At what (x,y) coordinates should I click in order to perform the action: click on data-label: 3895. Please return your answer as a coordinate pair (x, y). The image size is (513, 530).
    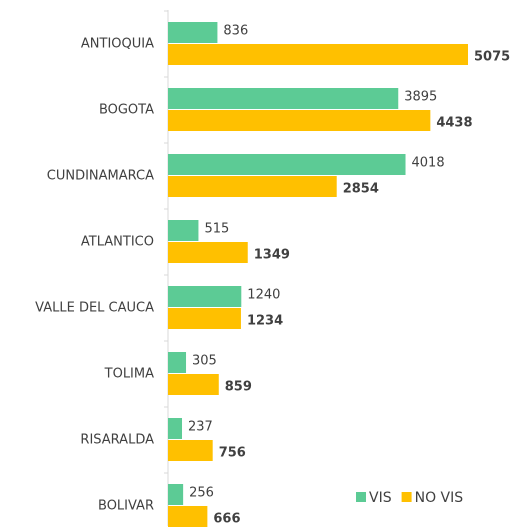
    Looking at the image, I should click on (420, 97).